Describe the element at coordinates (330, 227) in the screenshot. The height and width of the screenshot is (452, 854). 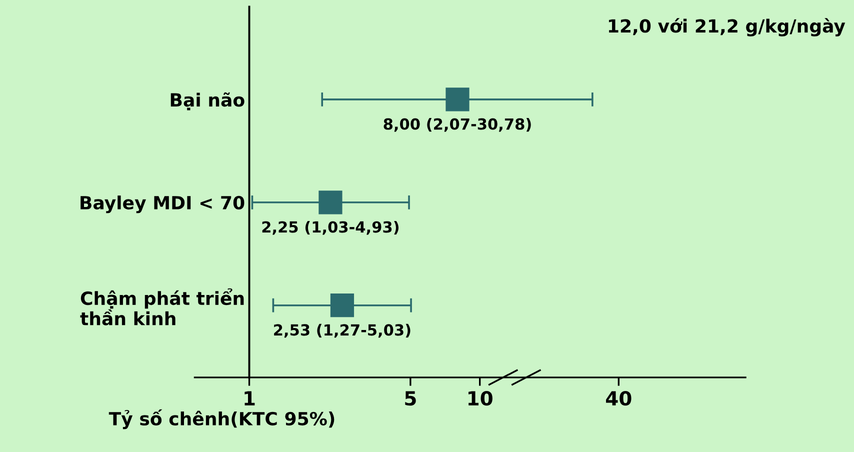
I see `data-label: 2,25 (1,03-4,93)` at that location.